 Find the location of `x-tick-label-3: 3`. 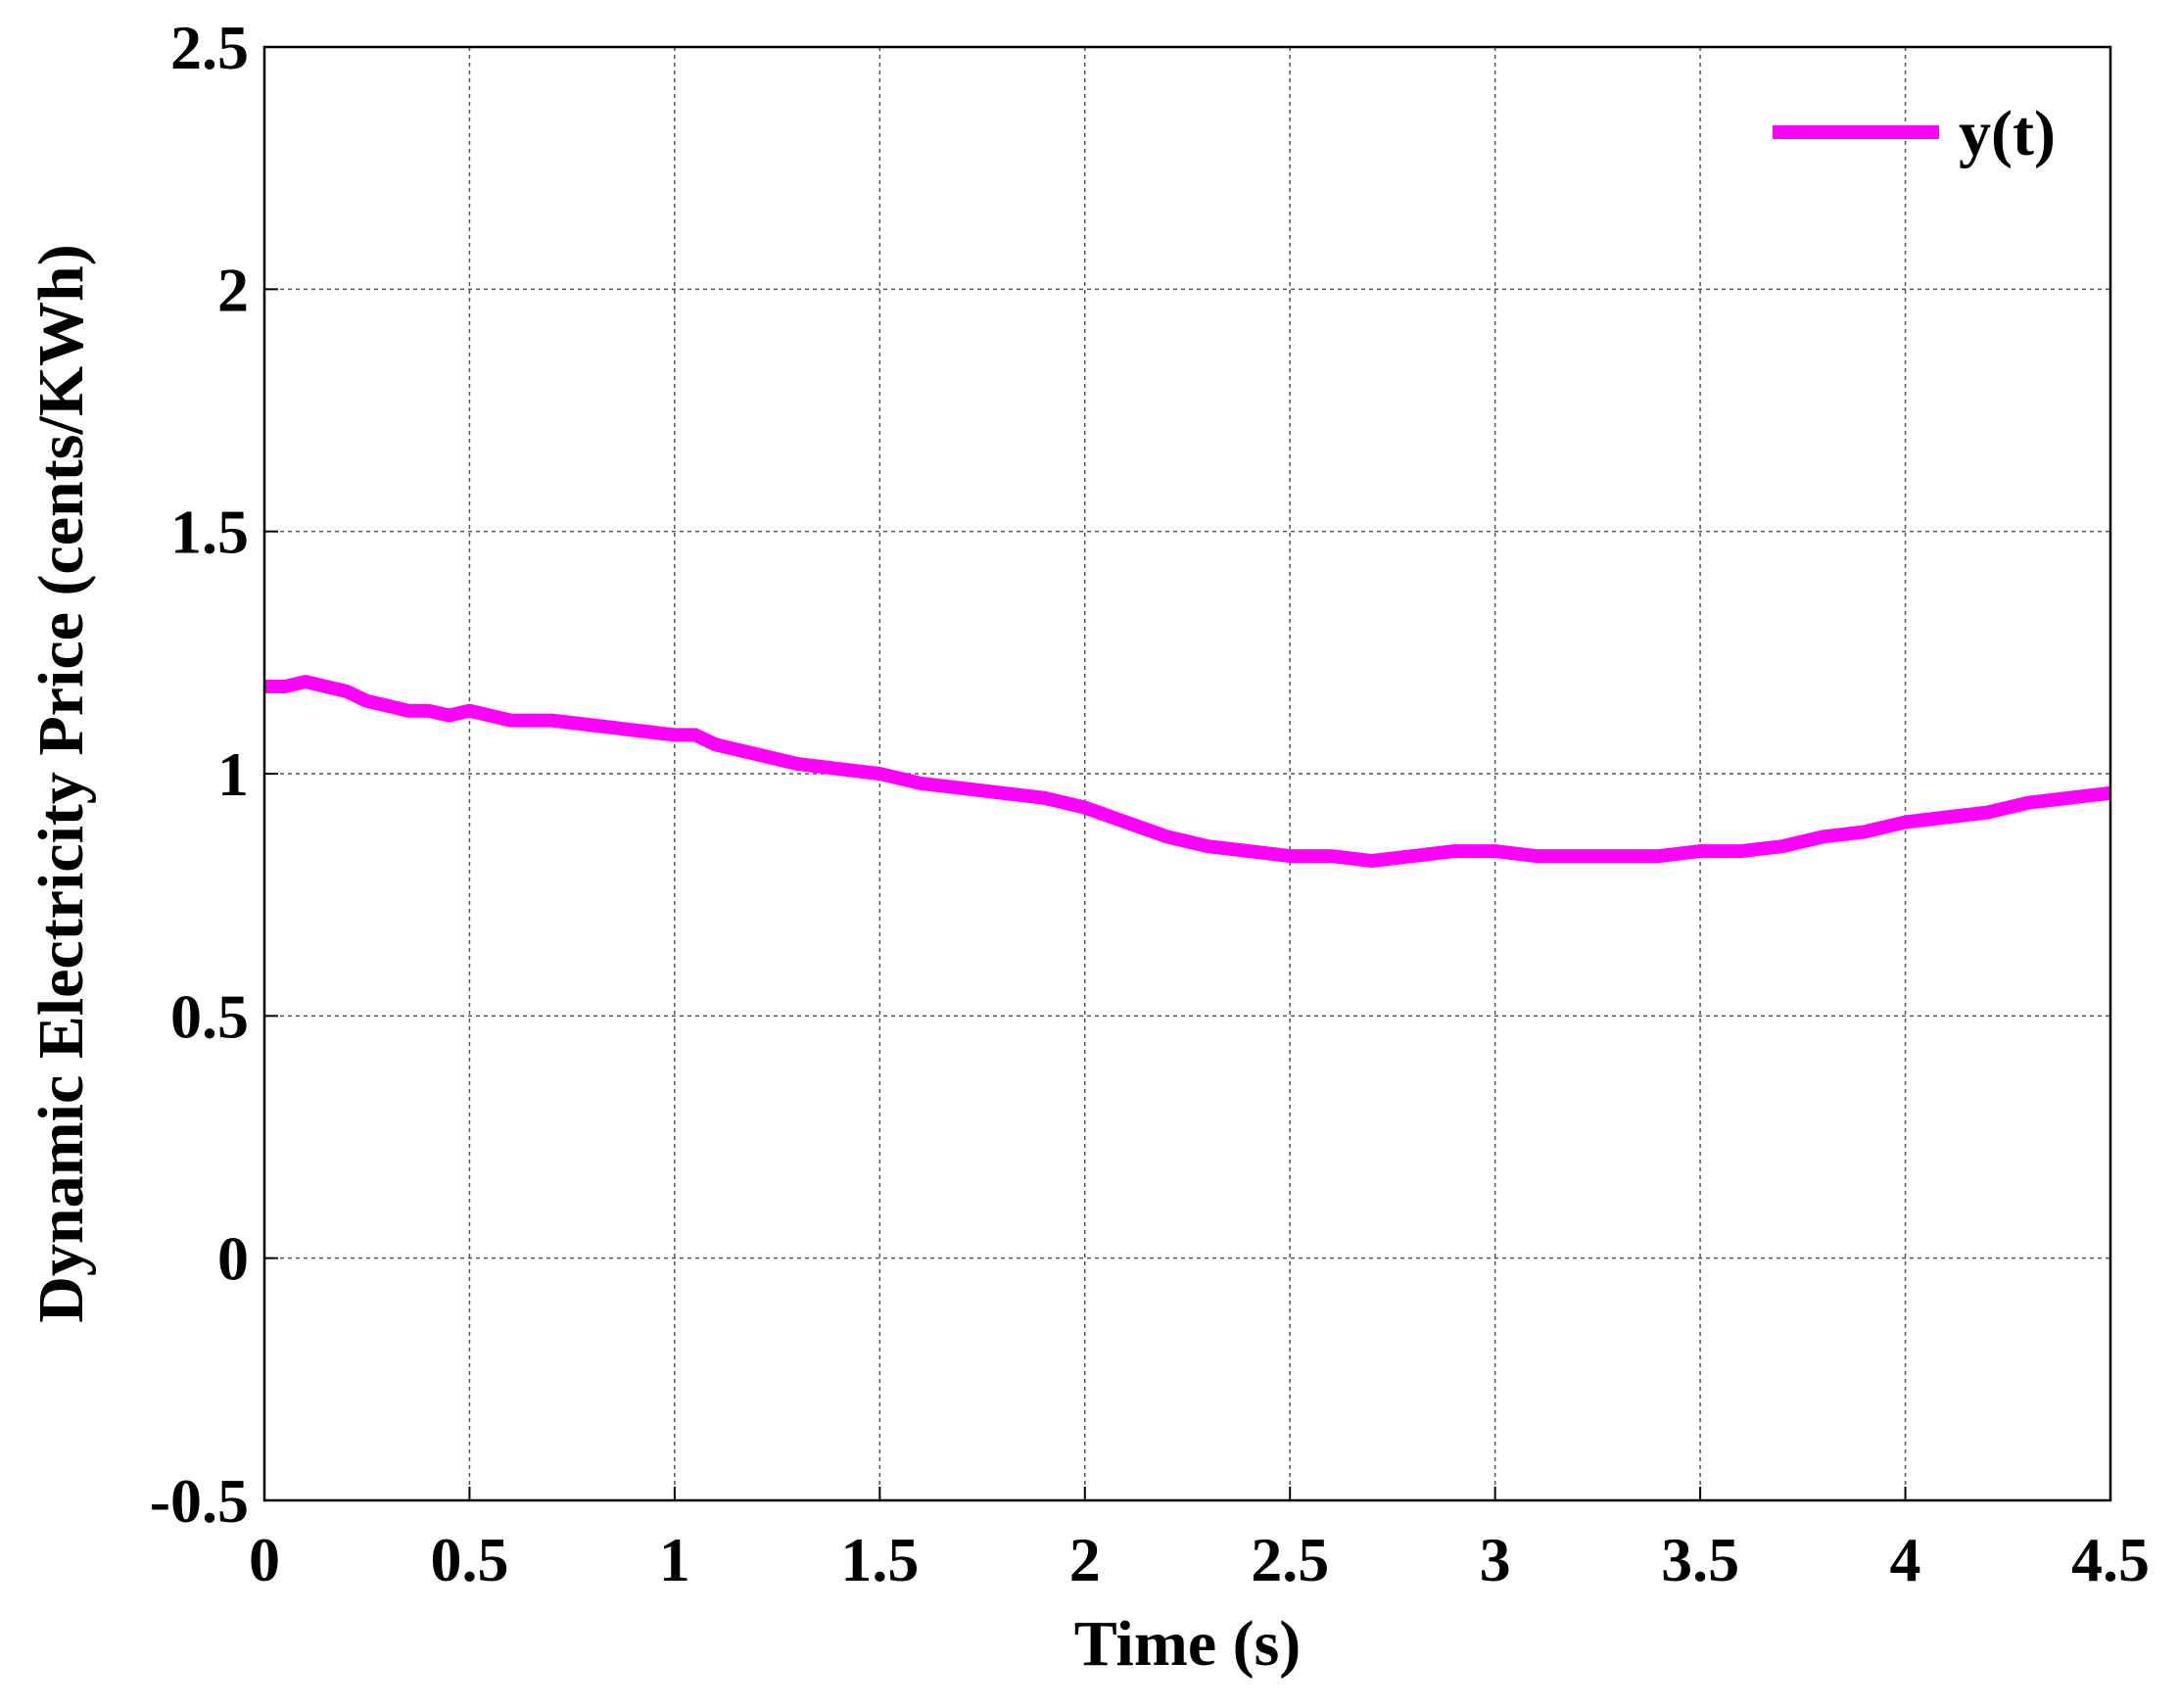

x-tick-label-3: 3 is located at coordinates (1495, 1559).